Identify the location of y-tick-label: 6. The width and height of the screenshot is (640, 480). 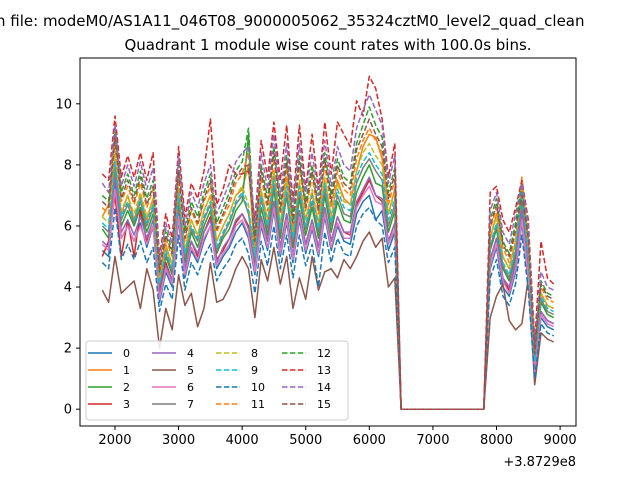
(68, 226).